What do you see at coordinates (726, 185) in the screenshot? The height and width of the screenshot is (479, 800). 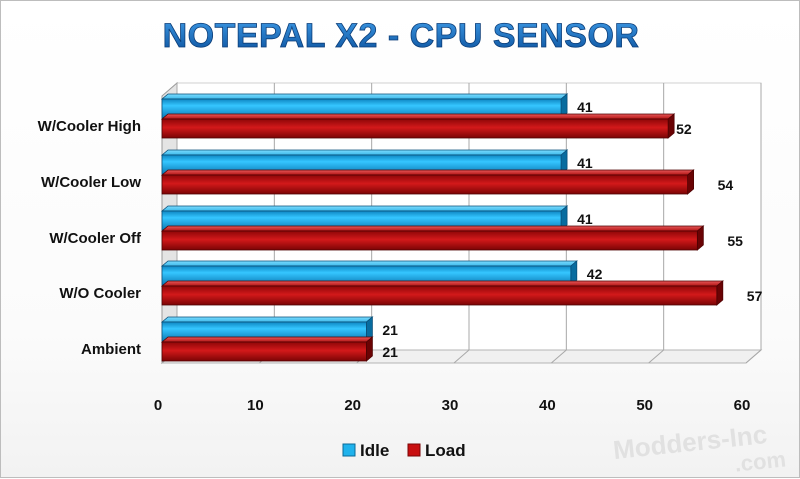 I see `data-label-load: 54` at bounding box center [726, 185].